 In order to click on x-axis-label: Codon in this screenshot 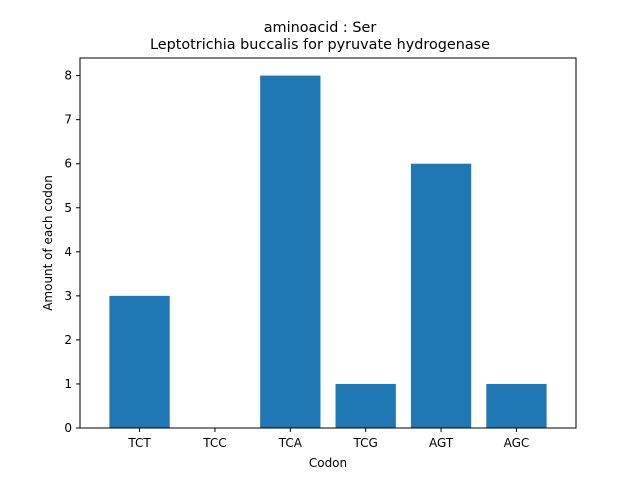, I will do `click(328, 463)`.